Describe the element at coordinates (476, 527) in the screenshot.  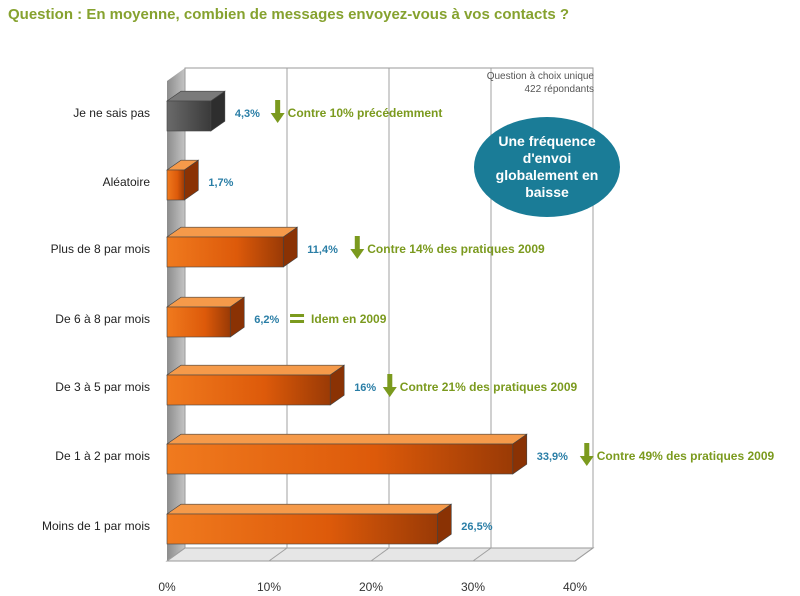
I see `value-label: 26,5%` at that location.